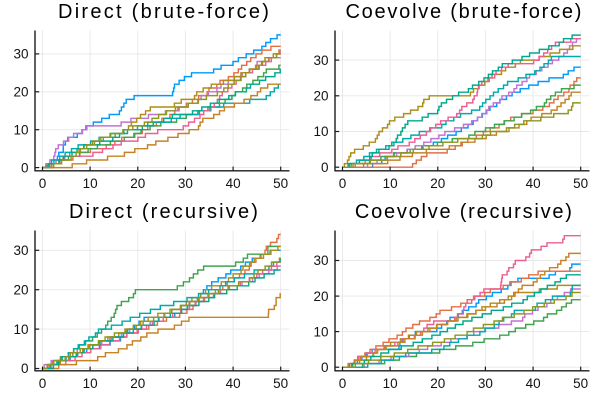 The height and width of the screenshot is (400, 600). I want to click on svg-text: Direct (brute-force), so click(164, 12).